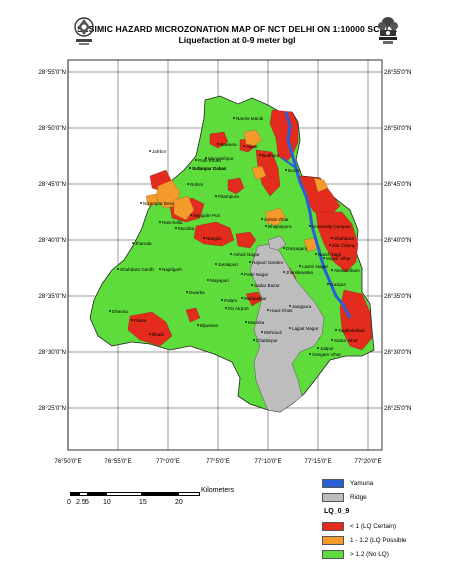  Describe the element at coordinates (256, 322) in the screenshot. I see `place-label: Munirka` at that location.